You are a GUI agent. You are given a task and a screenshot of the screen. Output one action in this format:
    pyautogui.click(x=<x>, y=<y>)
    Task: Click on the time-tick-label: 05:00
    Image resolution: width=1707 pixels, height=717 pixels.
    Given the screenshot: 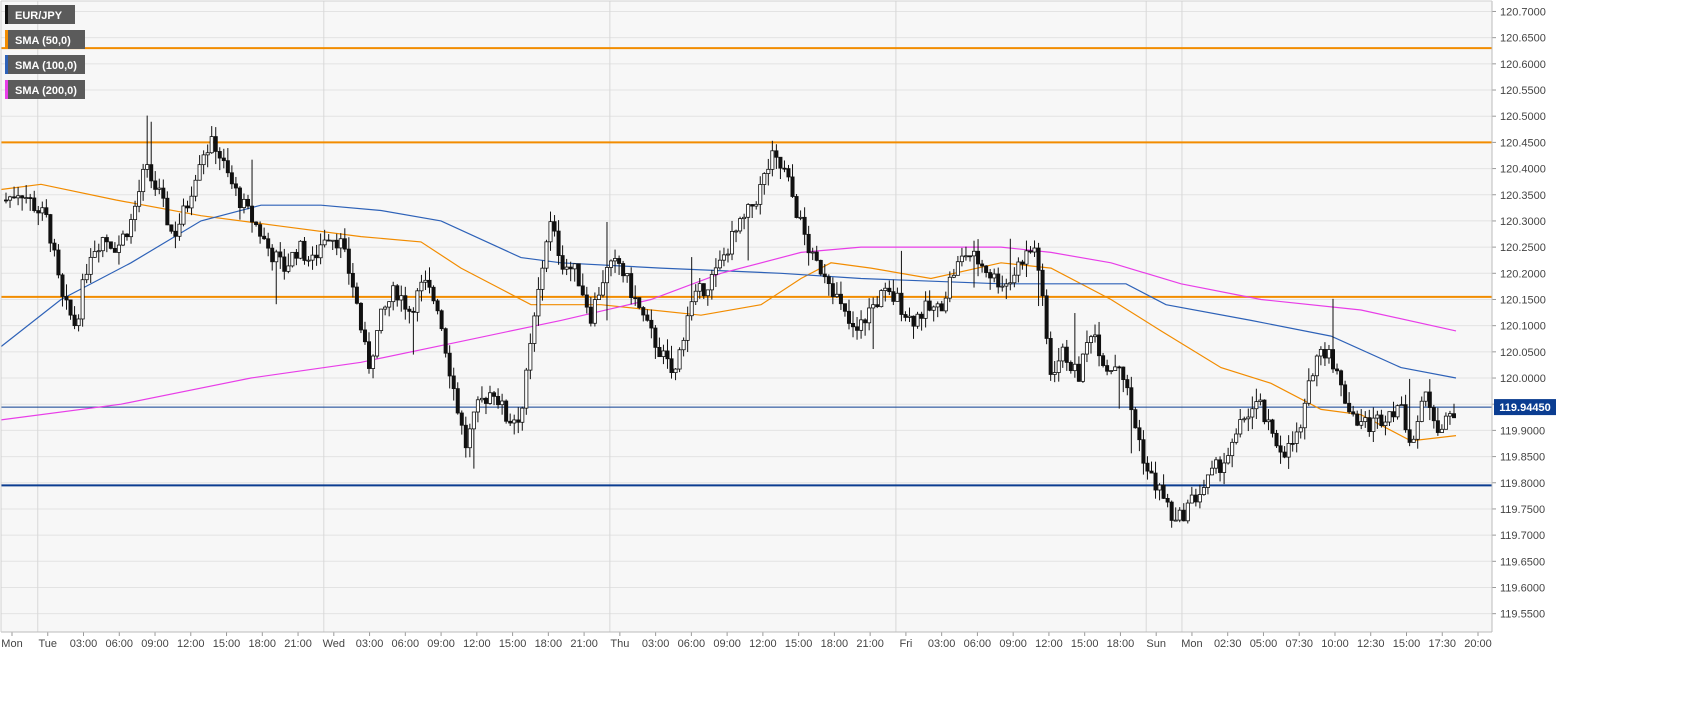 What is the action you would take?
    pyautogui.click(x=1264, y=644)
    